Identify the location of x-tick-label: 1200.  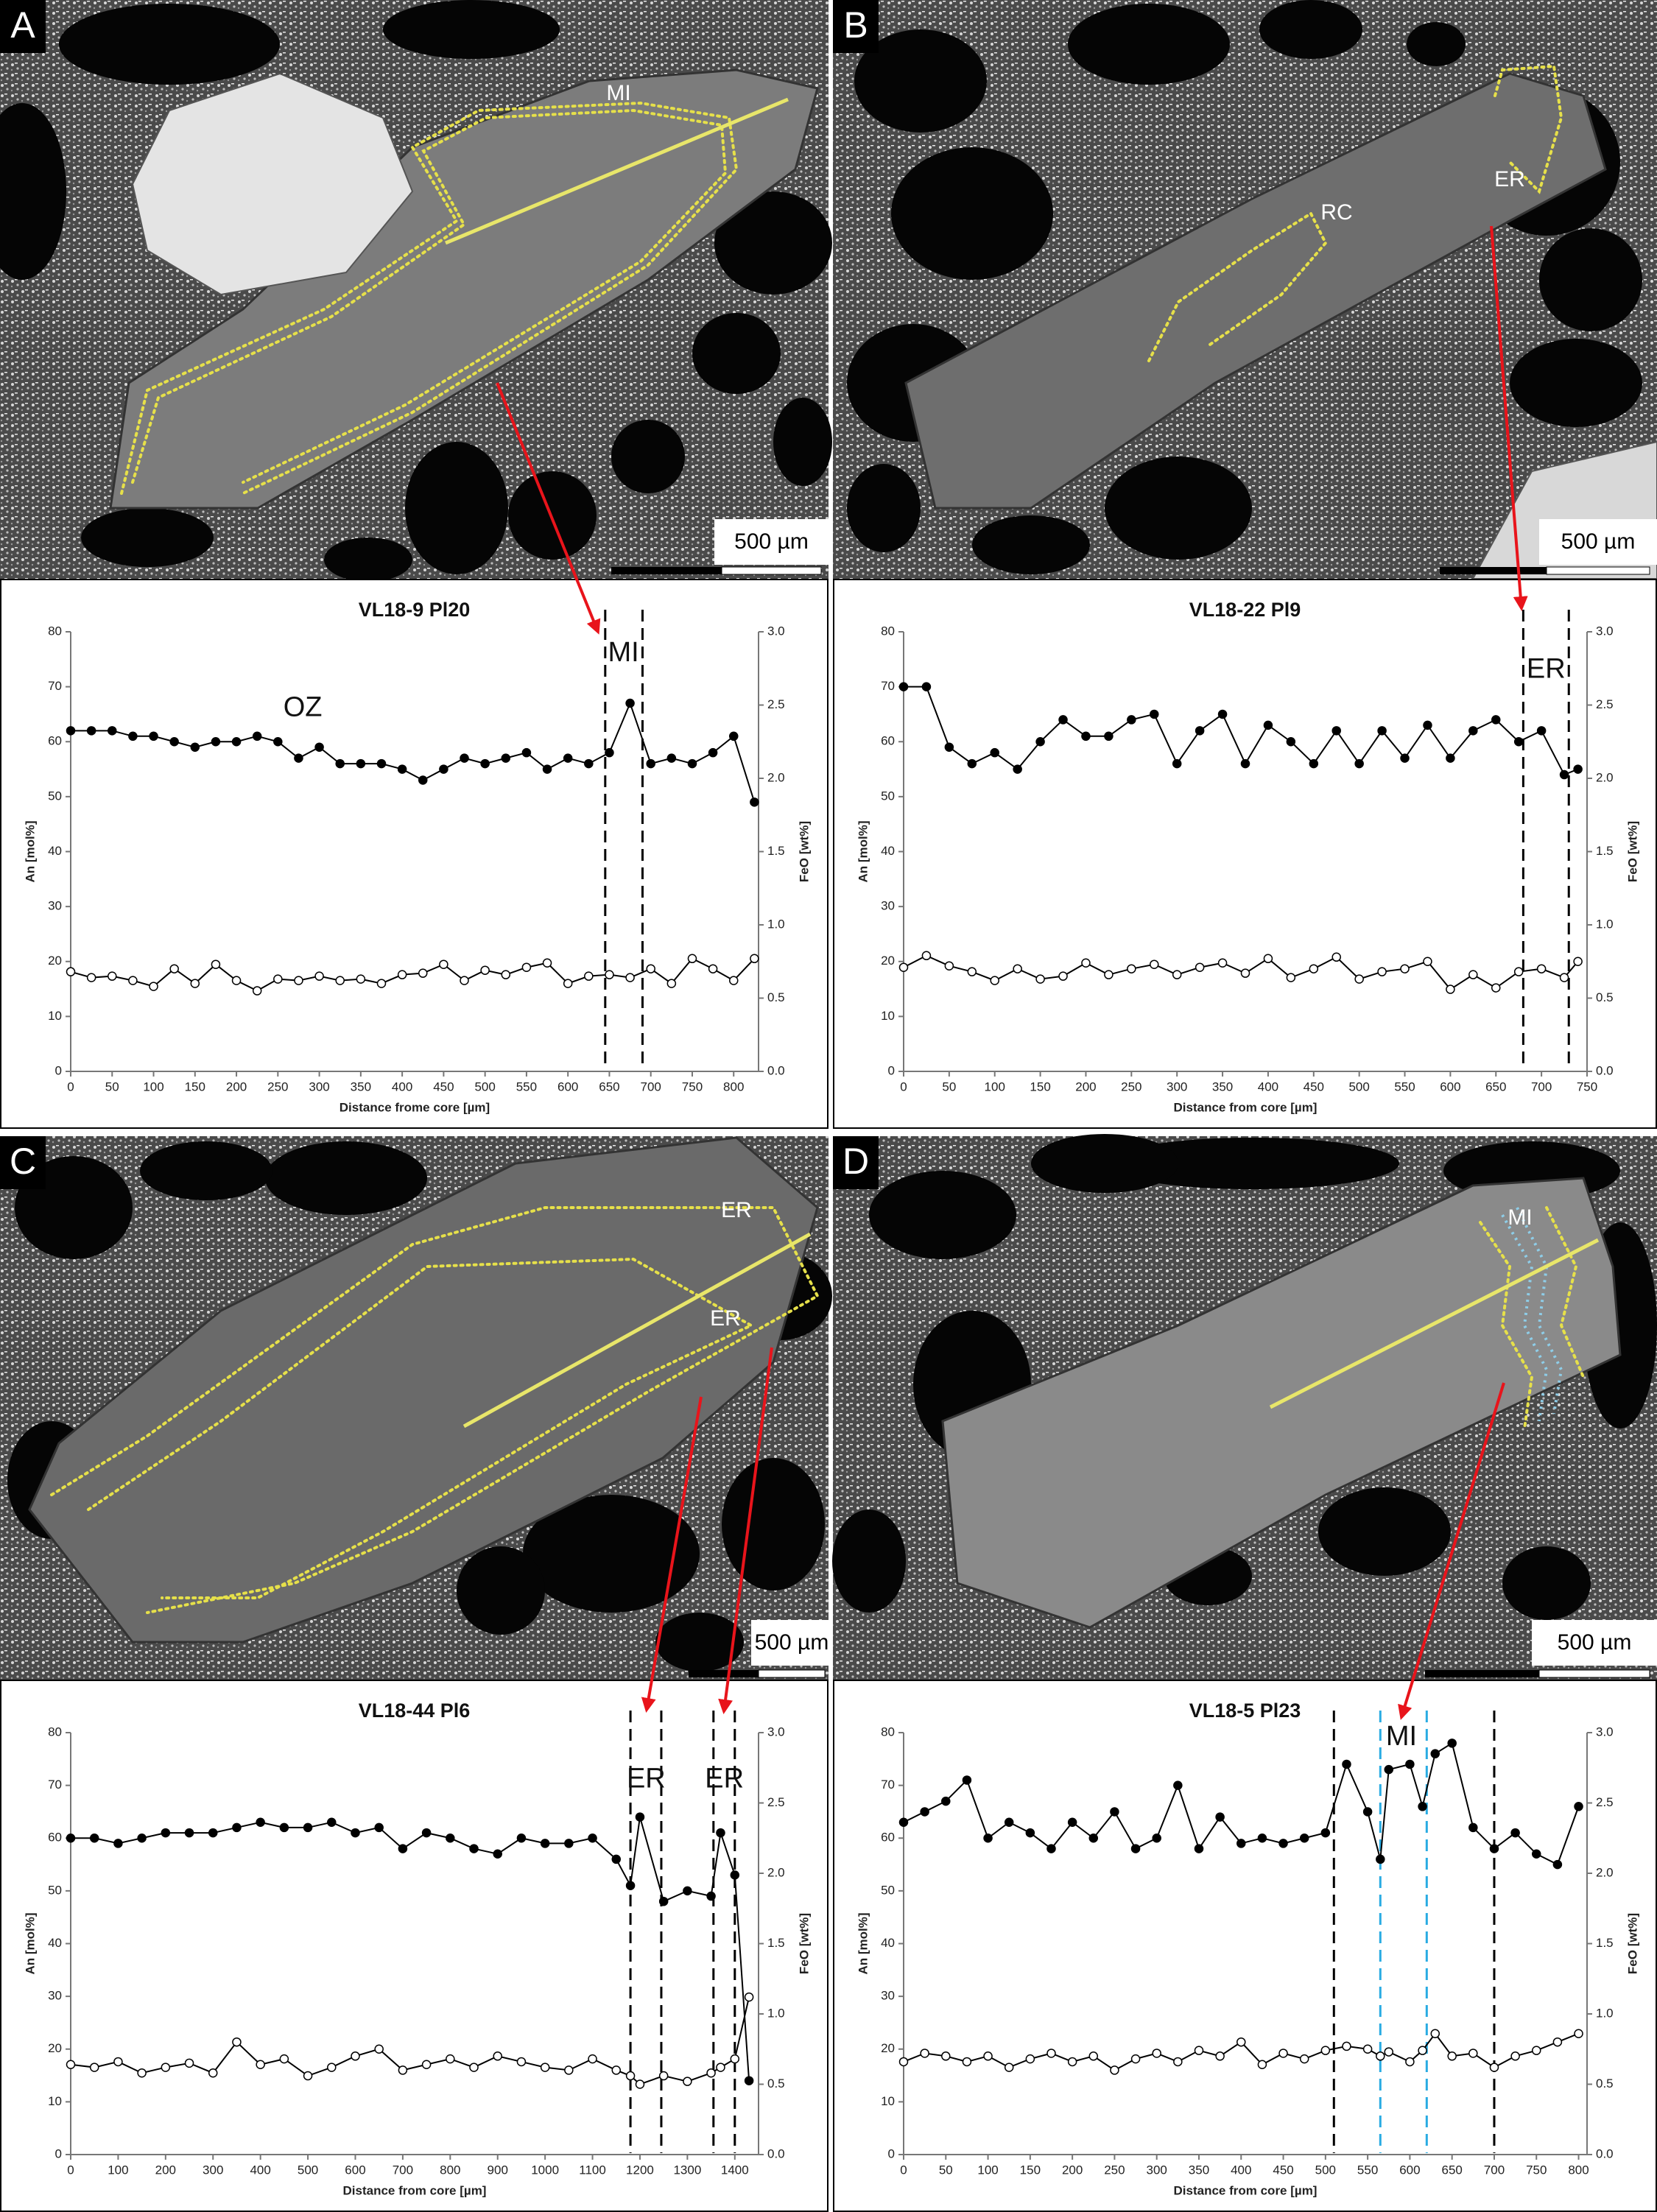
(640, 2170).